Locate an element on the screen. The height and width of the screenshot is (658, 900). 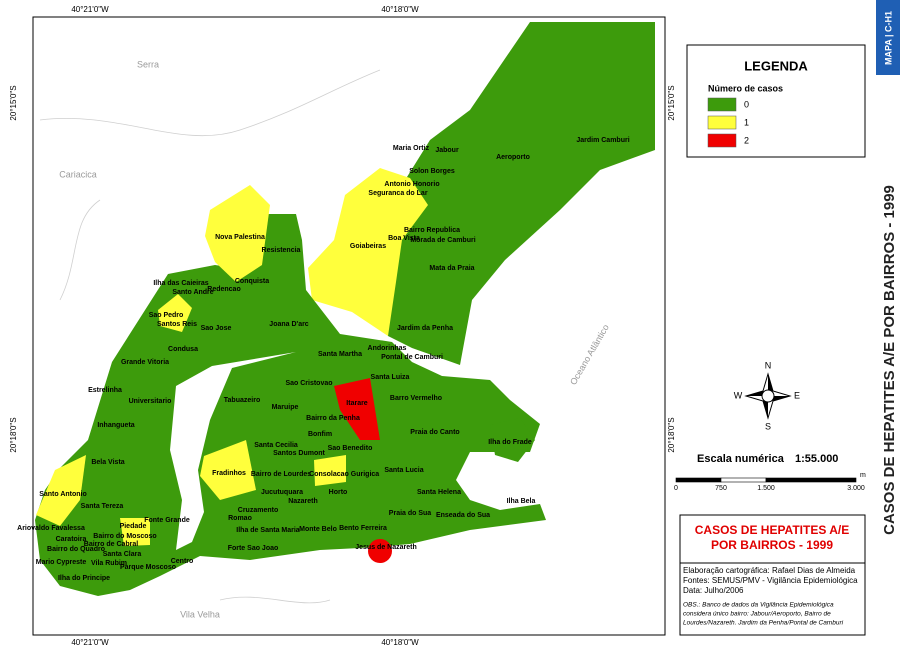
legend-title: LEGENDA is located at coordinates (776, 65).